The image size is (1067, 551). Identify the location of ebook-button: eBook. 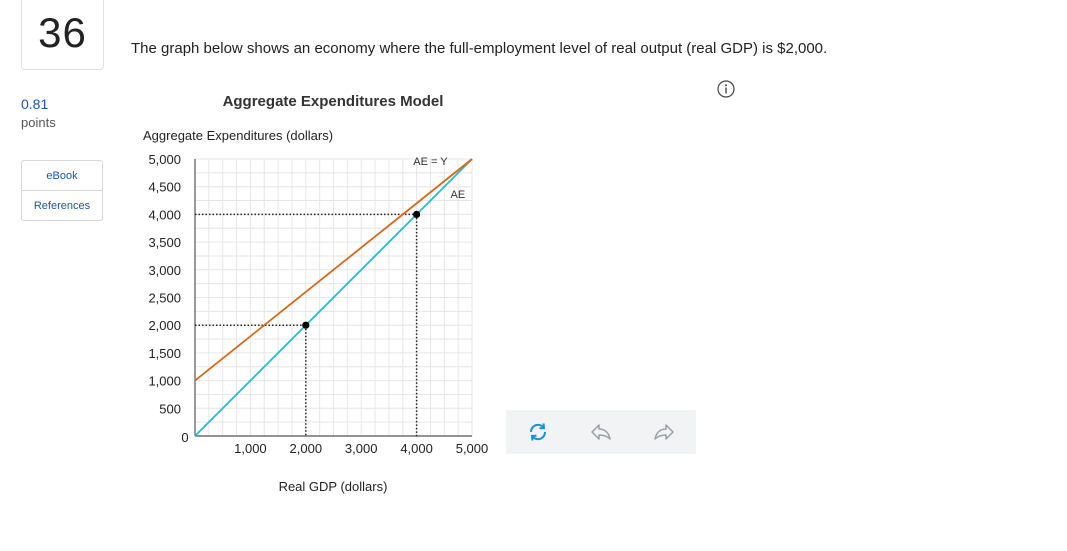
(62, 175).